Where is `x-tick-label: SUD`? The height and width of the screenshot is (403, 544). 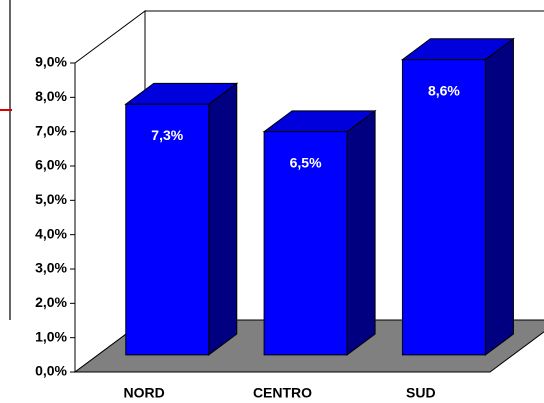
x-tick-label: SUD is located at coordinates (421, 393).